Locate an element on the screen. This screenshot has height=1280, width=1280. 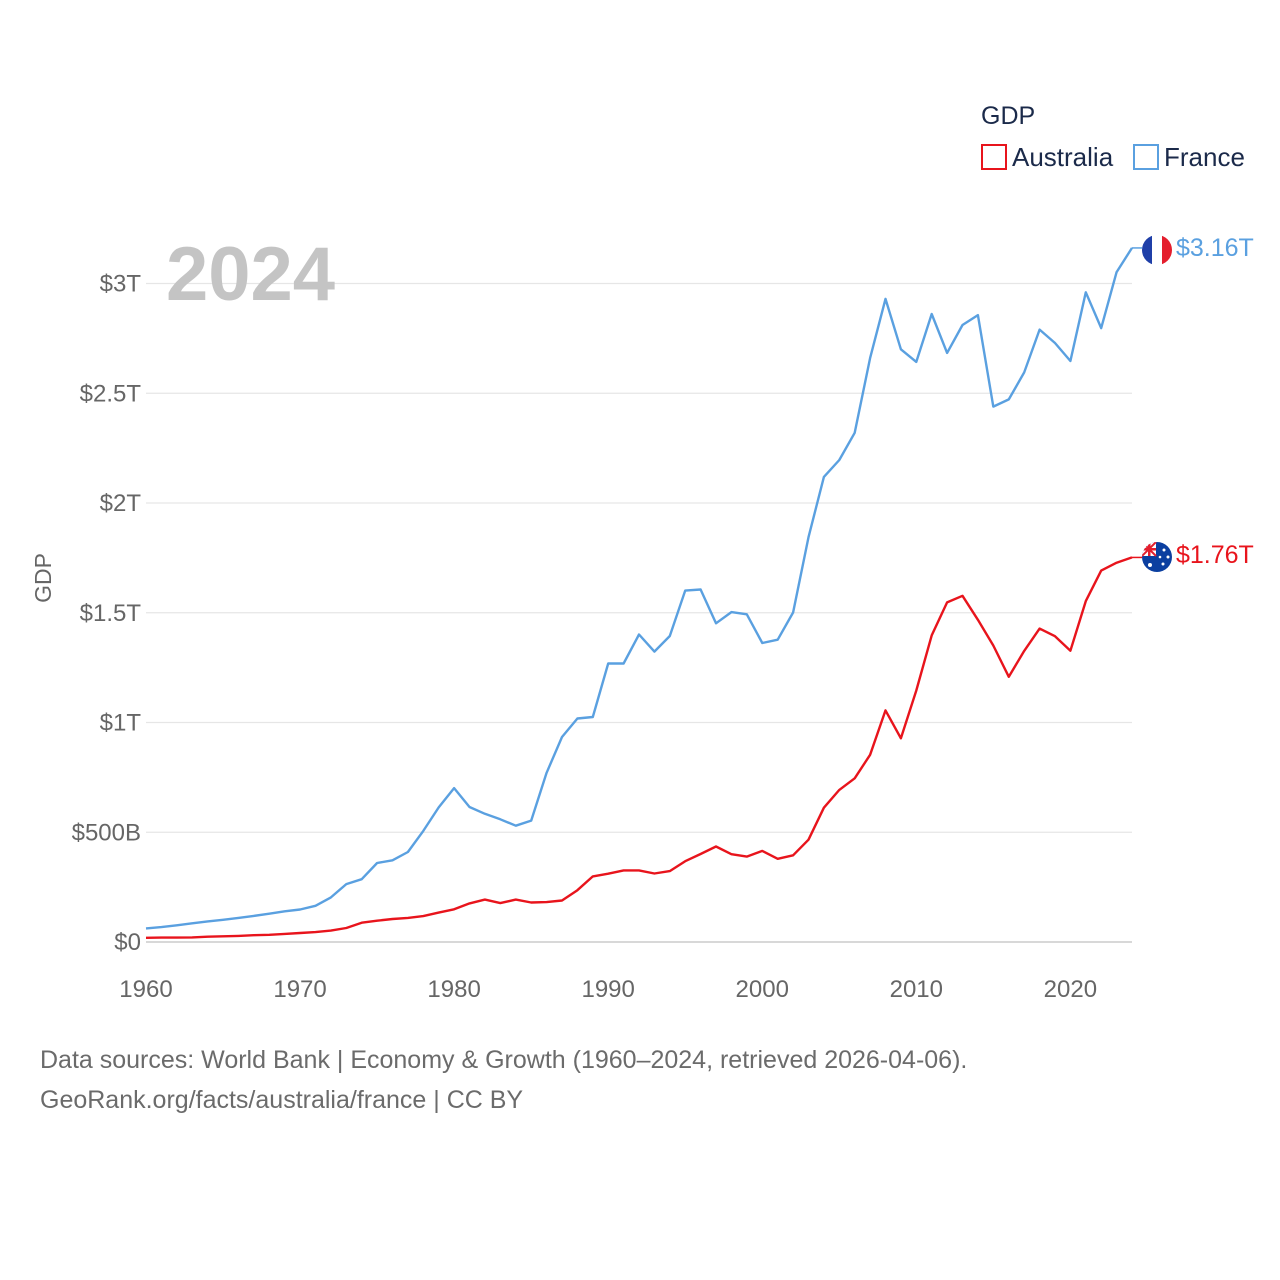
legend: GDP Australia France is located at coordinates (1113, 137).